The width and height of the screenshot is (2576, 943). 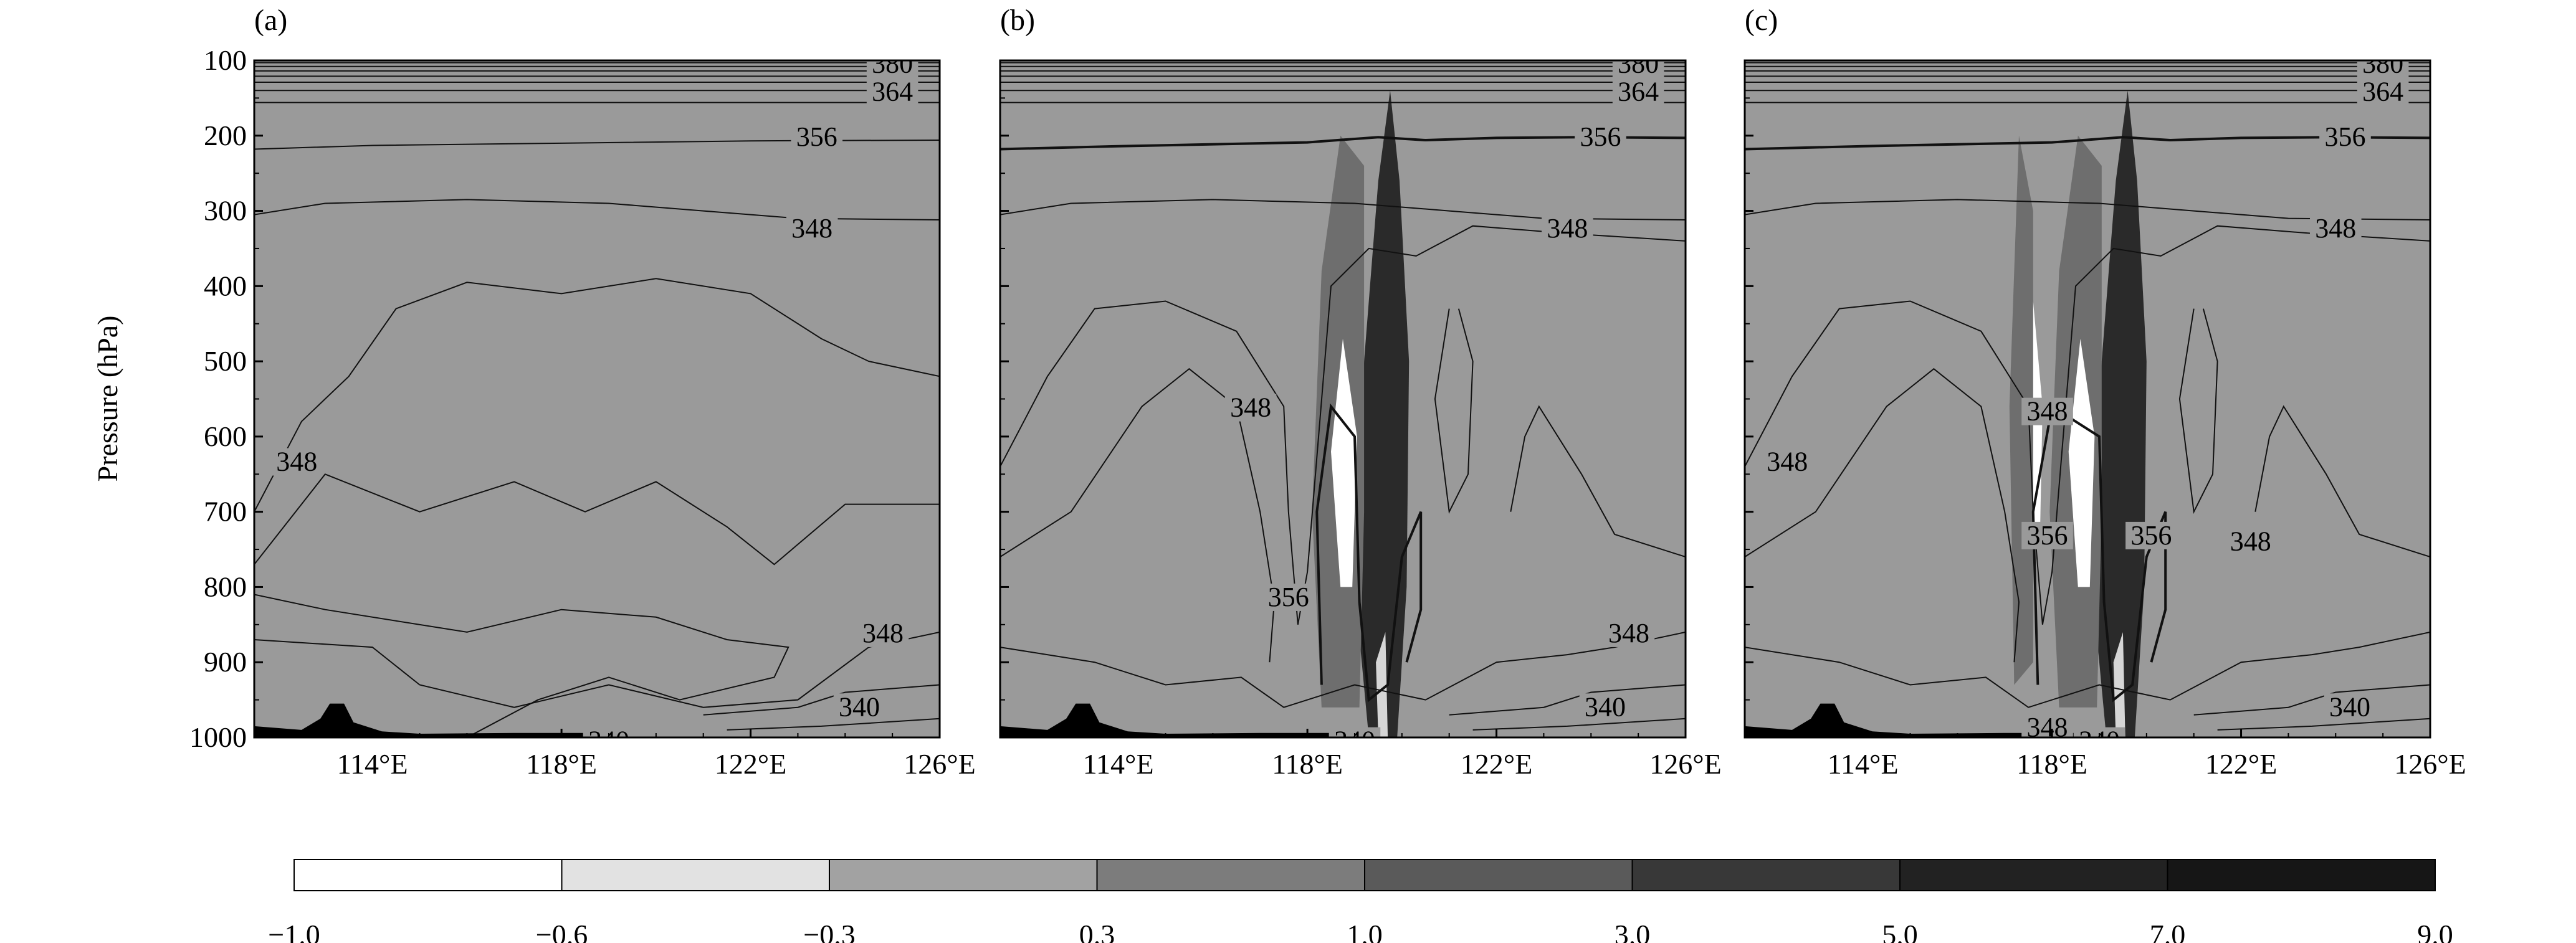 What do you see at coordinates (2168, 931) in the screenshot?
I see `colorbar-tick-label: 7.0` at bounding box center [2168, 931].